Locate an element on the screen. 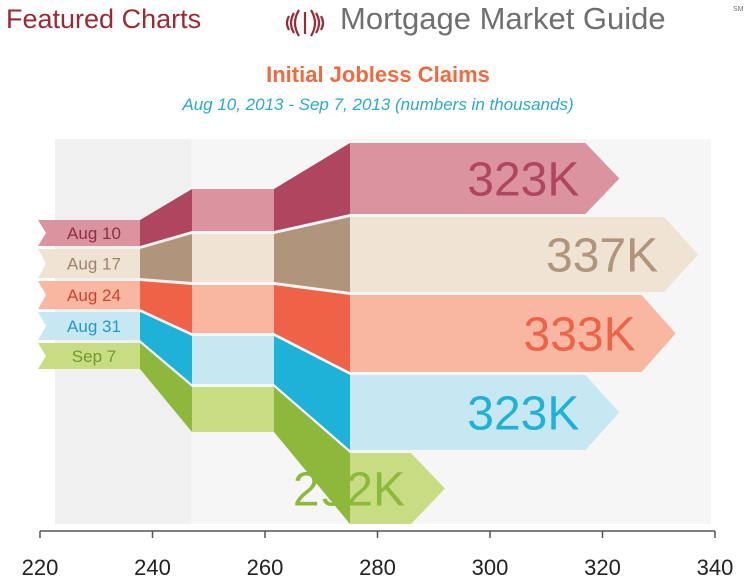 The width and height of the screenshot is (756, 583). x-tick-label-260: 260 is located at coordinates (265, 567).